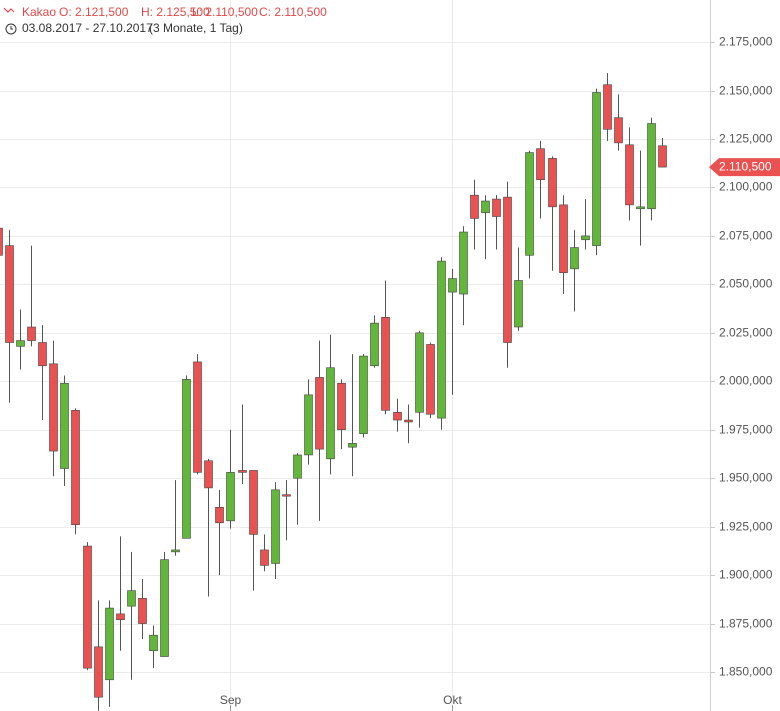  Describe the element at coordinates (746, 575) in the screenshot. I see `y-tick-label: 1.900,000` at that location.